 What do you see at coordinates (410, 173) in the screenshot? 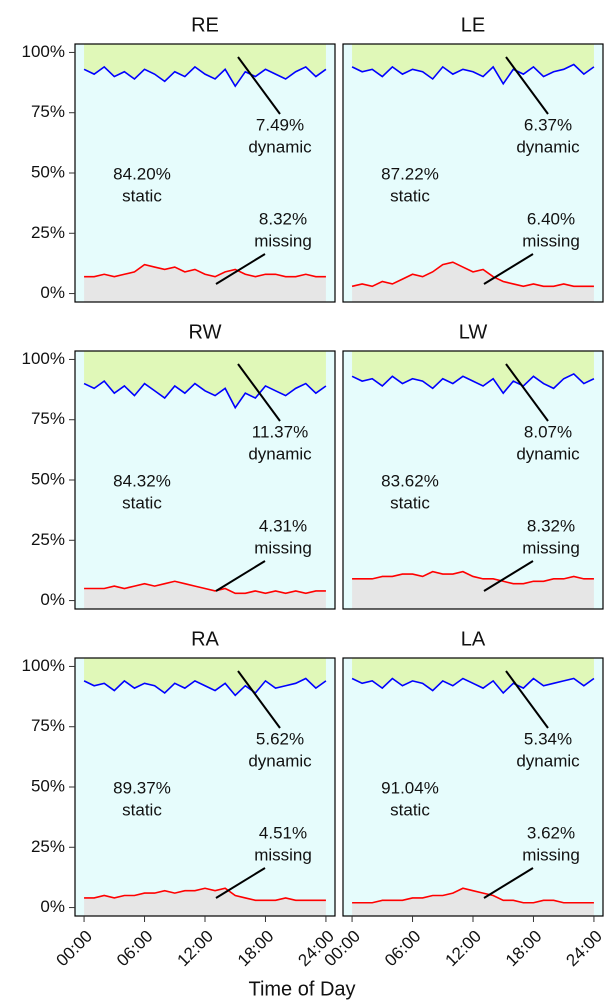
I see `static-annotation: 87.22%` at bounding box center [410, 173].